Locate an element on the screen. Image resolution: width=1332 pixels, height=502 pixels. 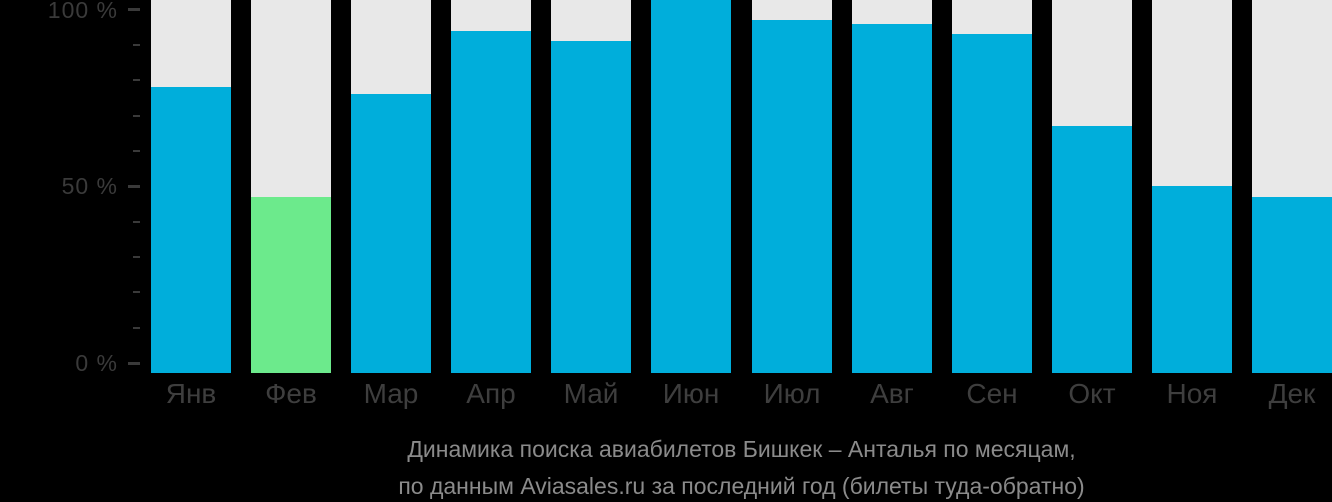
month-label: Ноя is located at coordinates (1192, 393).